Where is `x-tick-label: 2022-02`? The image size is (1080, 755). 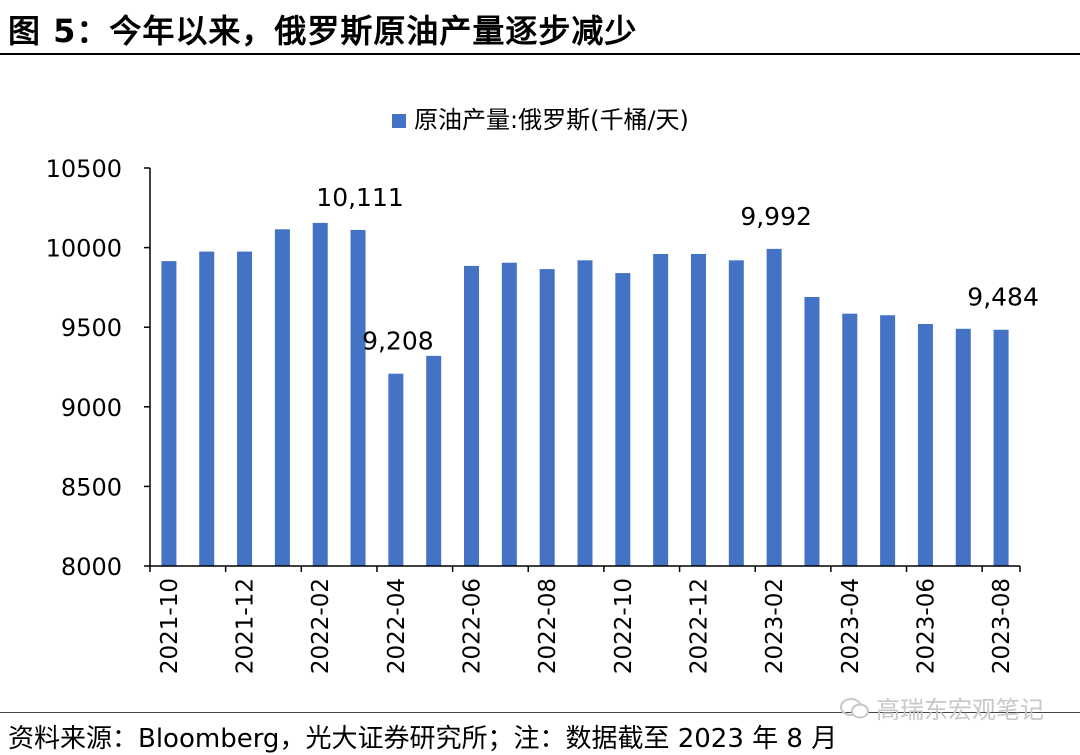
x-tick-label: 2022-02 is located at coordinates (321, 626).